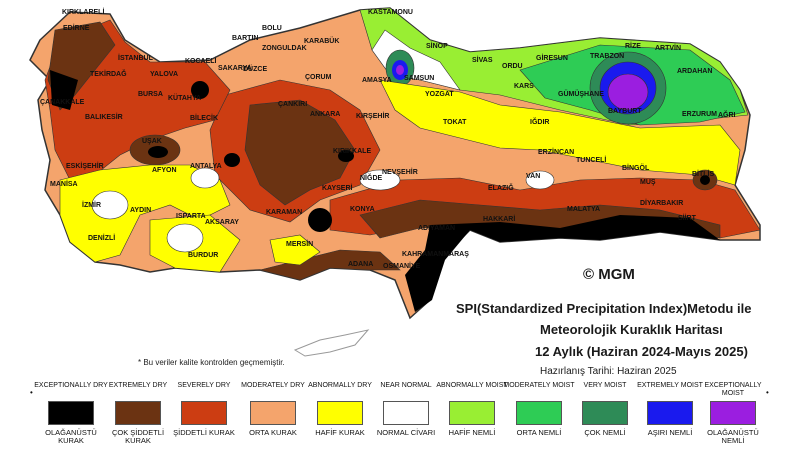 Image resolution: width=800 pixels, height=459 pixels. I want to click on elazig-normal, so click(540, 180).